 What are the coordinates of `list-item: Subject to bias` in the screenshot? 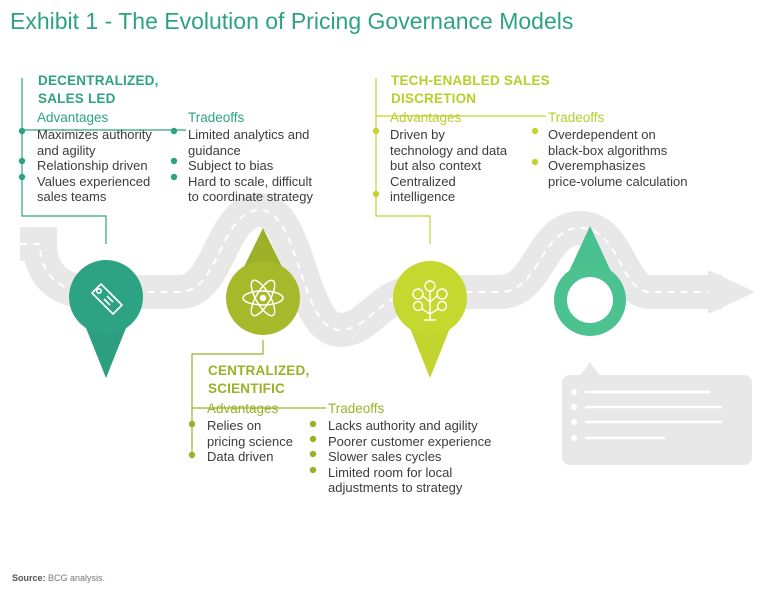 It's located at (231, 165).